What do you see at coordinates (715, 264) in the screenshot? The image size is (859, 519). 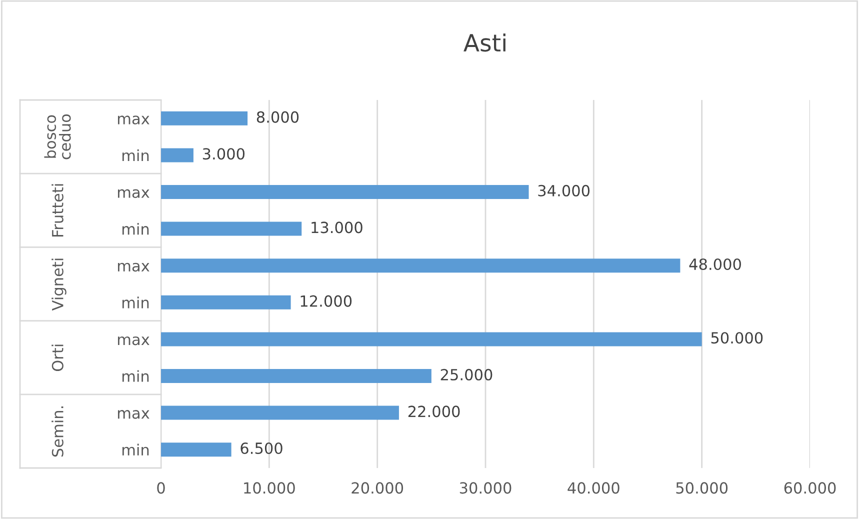 I see `data-label: 48.000` at bounding box center [715, 264].